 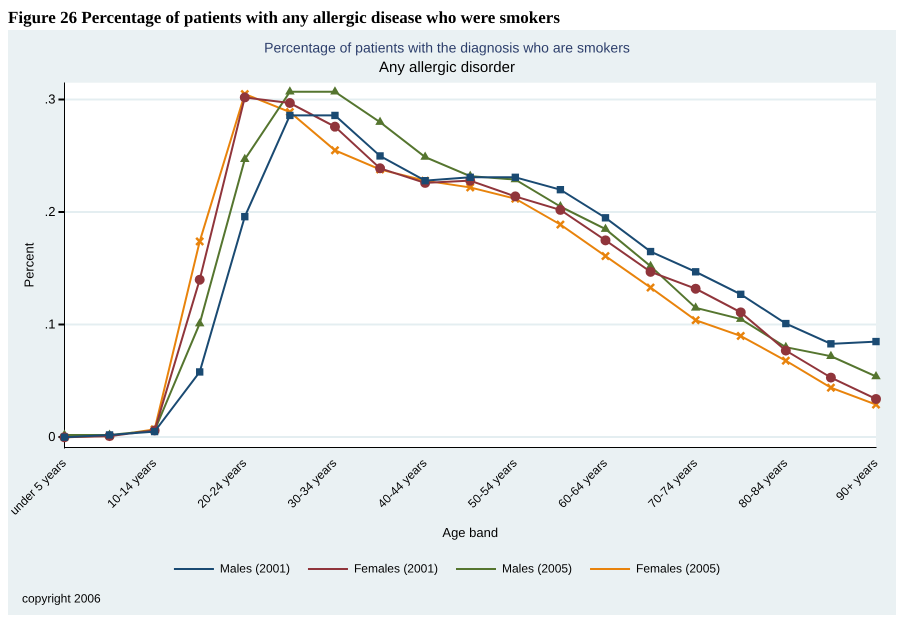 I want to click on y-tick-label: 0, so click(x=52, y=436).